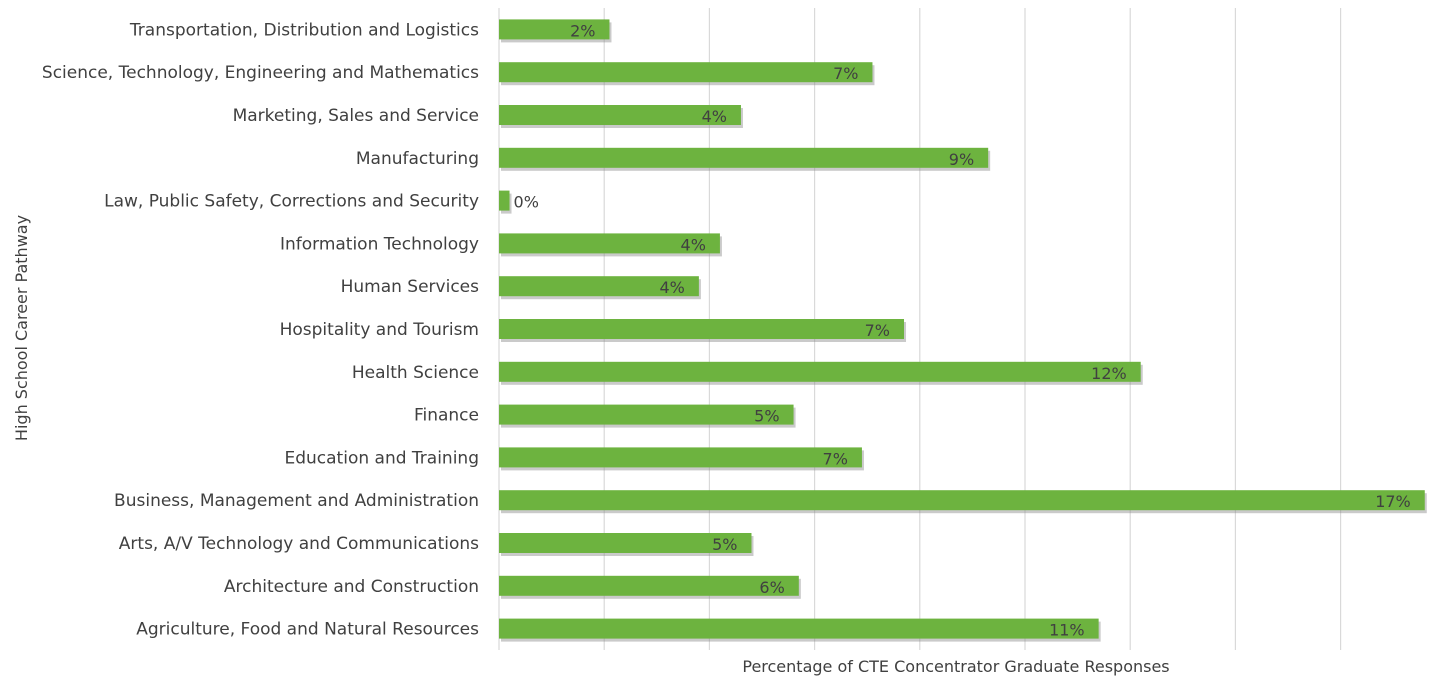 The height and width of the screenshot is (677, 1433). Describe the element at coordinates (351, 587) in the screenshot. I see `category-label: Architecture and Construction` at that location.